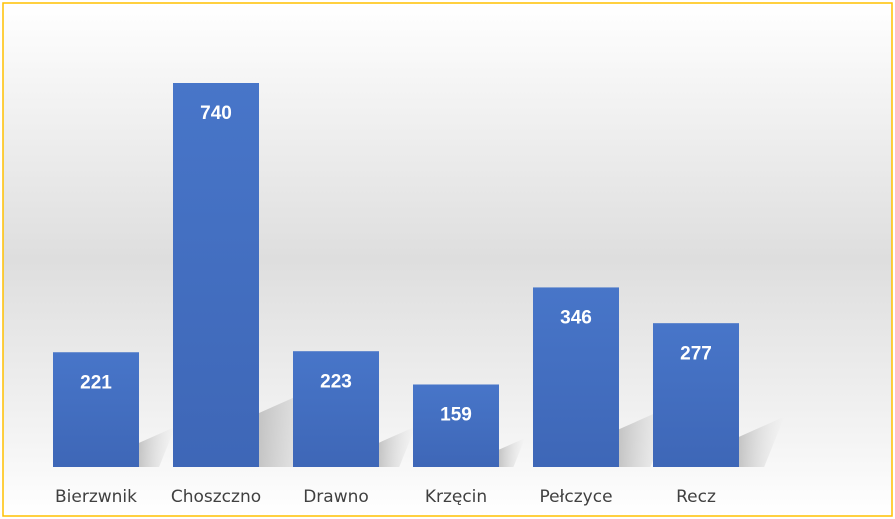 This screenshot has width=895, height=519. Describe the element at coordinates (456, 415) in the screenshot. I see `value-label: 159` at that location.